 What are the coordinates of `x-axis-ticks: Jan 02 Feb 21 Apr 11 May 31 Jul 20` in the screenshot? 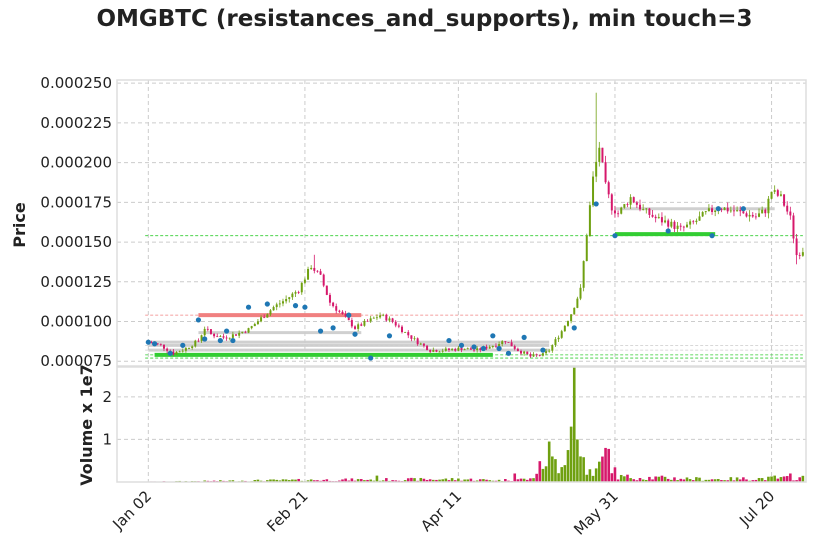 It's located at (443, 513).